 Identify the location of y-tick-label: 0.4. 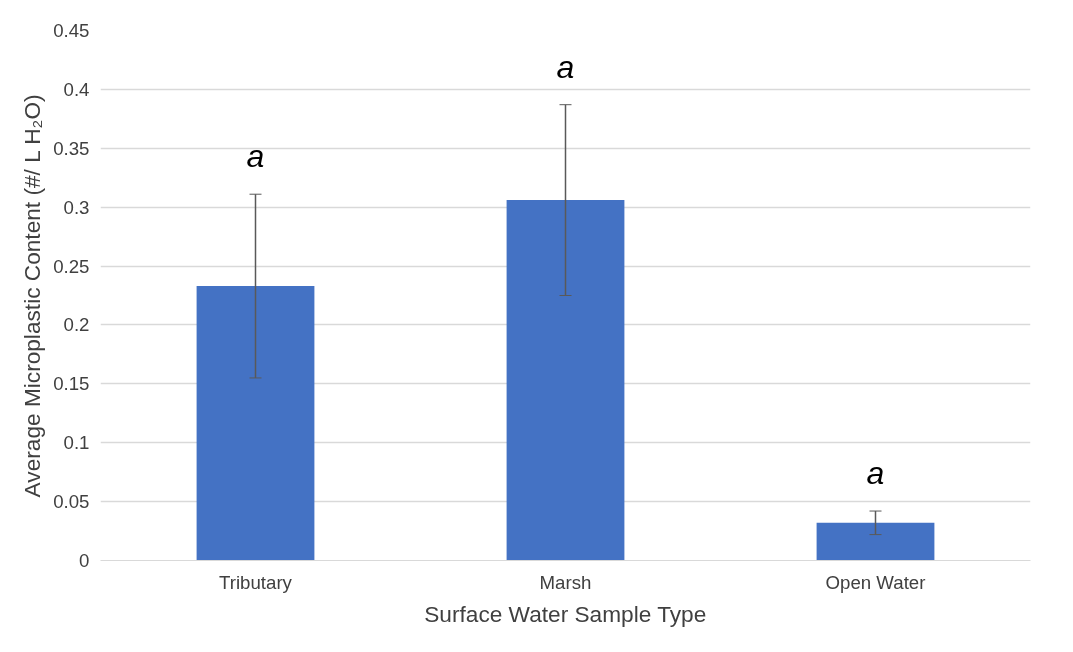
(76, 89).